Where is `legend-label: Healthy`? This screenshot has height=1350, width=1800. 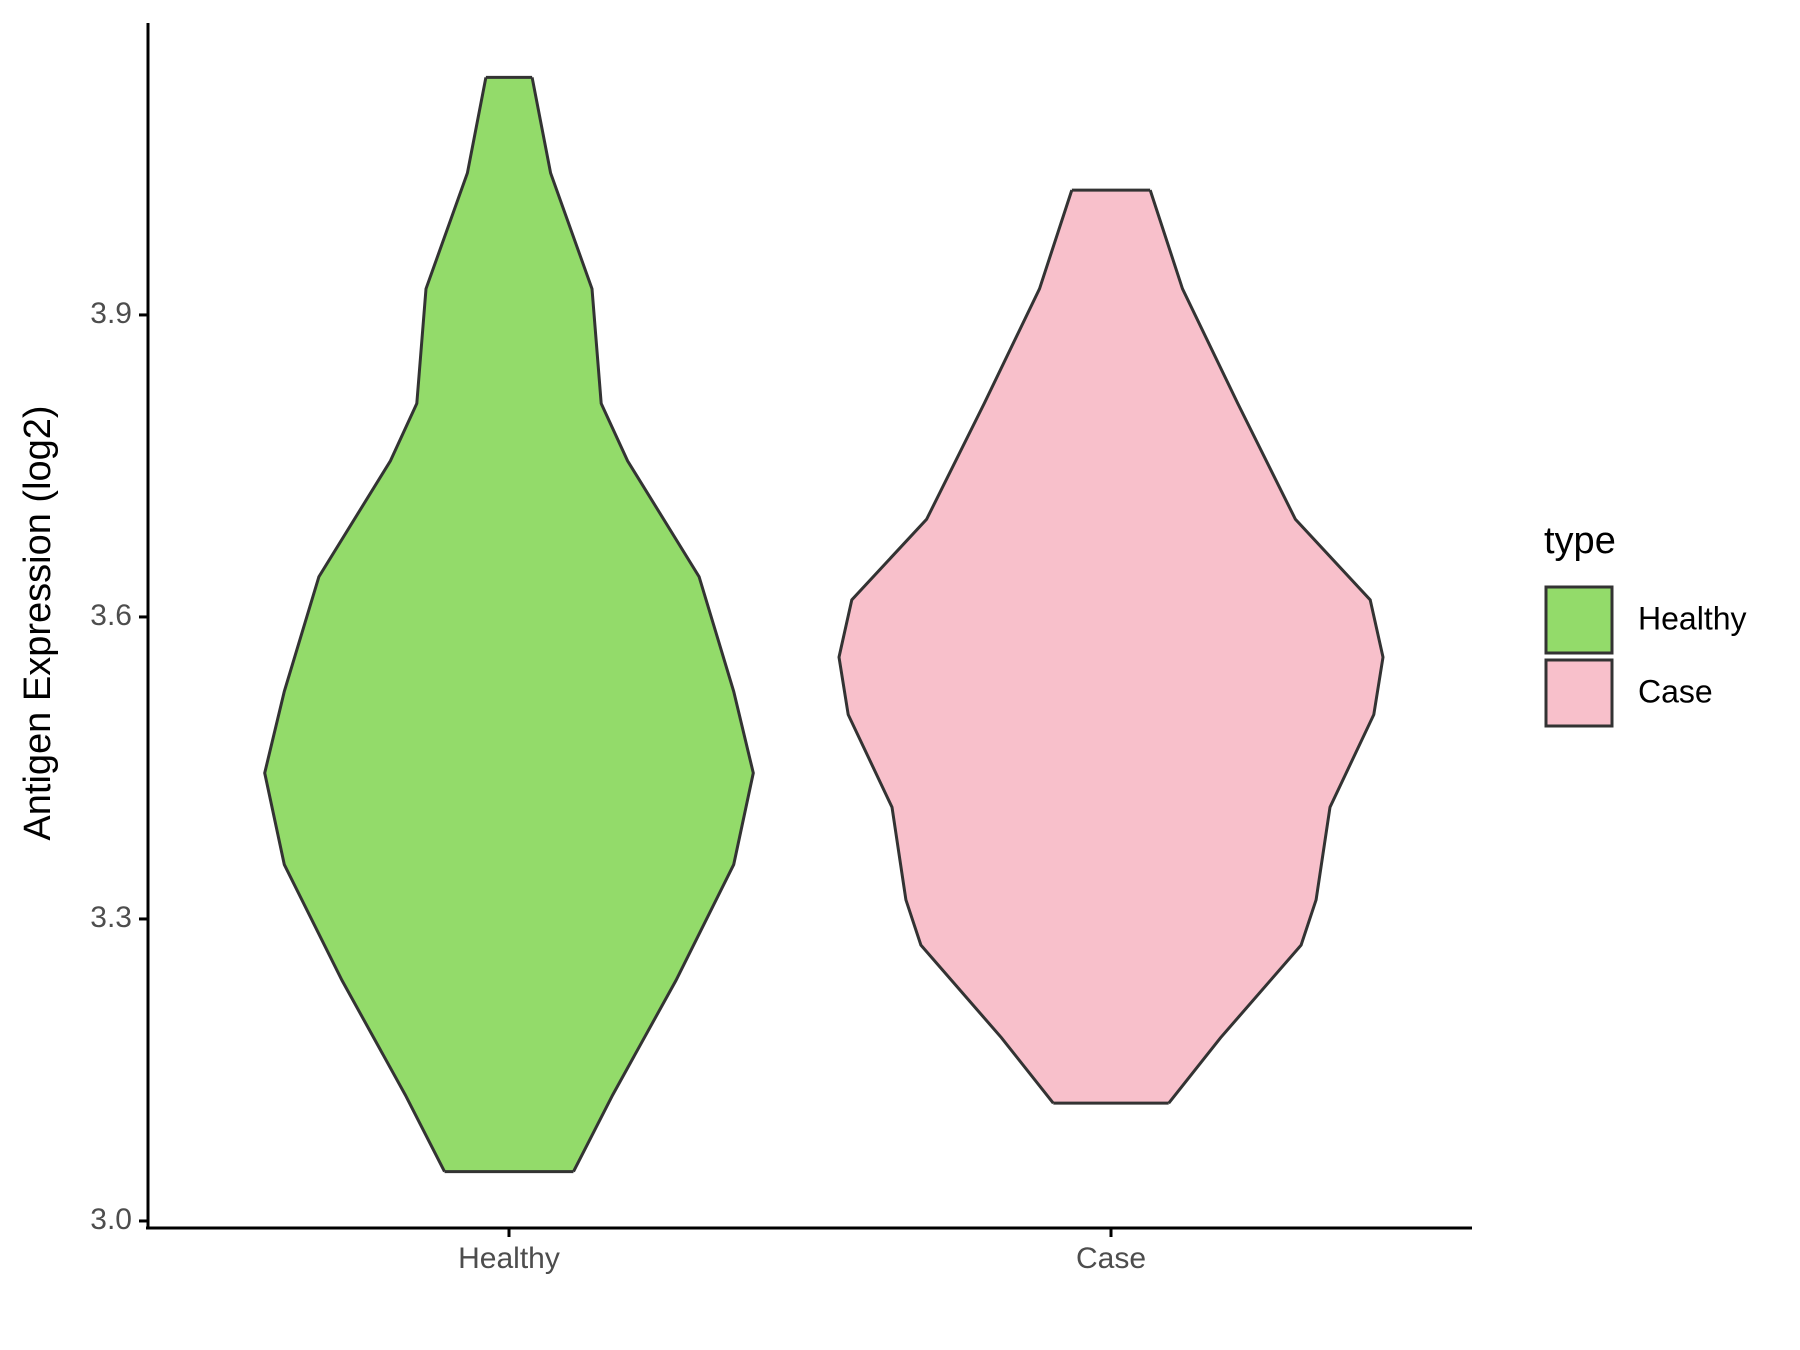
legend-label: Healthy is located at coordinates (1692, 618).